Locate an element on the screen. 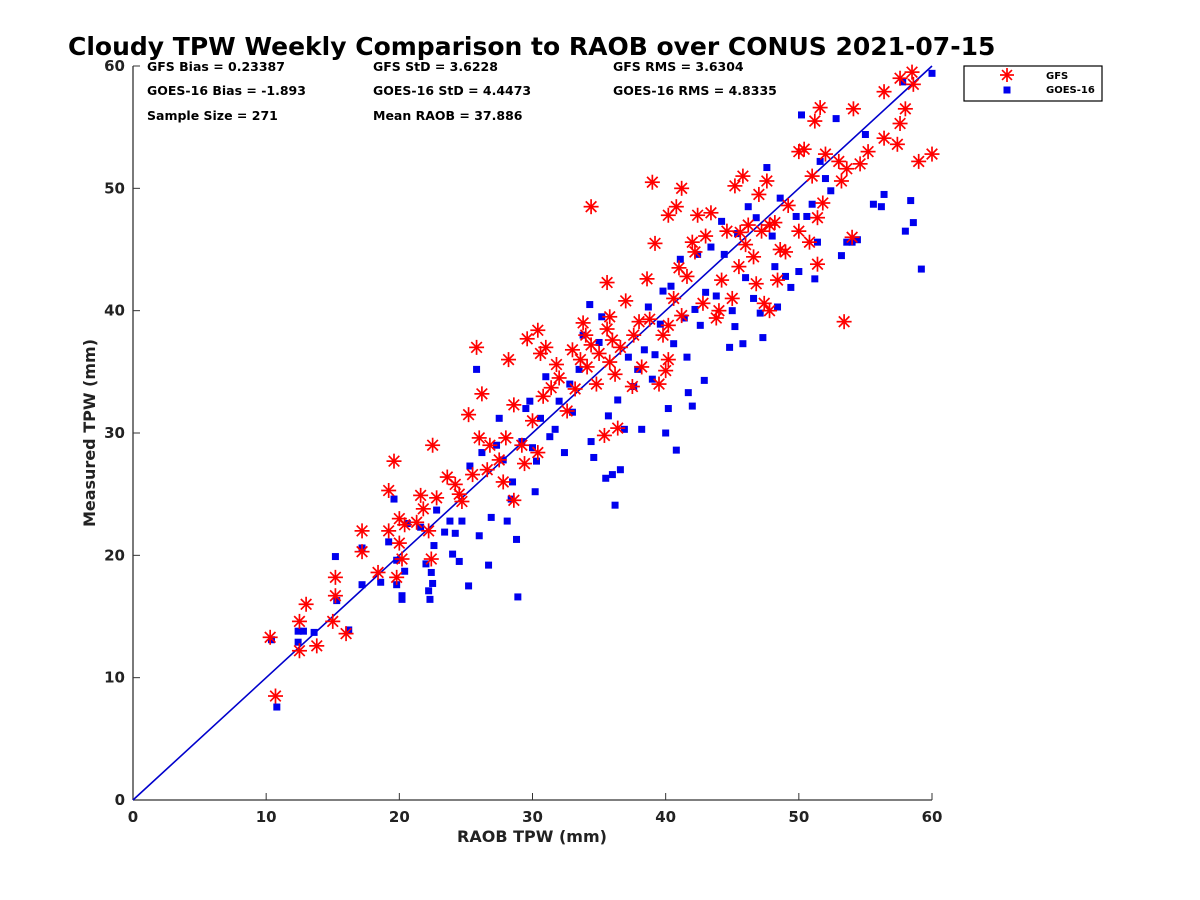 This screenshot has width=1200, height=900. x-tick-label: 50 is located at coordinates (798, 817).